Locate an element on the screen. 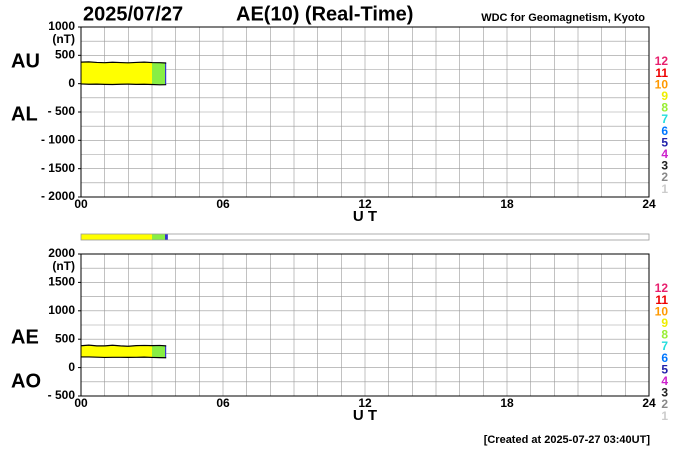  y-tick-label: - 2000 is located at coordinates (58, 196).